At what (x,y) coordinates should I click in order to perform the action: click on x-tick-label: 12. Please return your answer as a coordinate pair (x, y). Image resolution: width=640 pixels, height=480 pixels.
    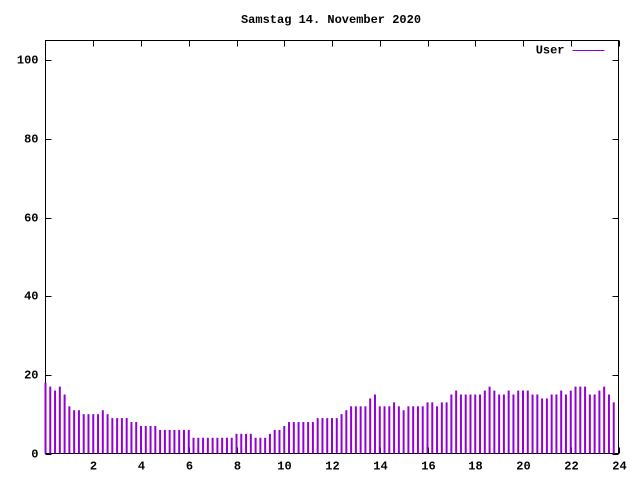
    Looking at the image, I should click on (332, 467).